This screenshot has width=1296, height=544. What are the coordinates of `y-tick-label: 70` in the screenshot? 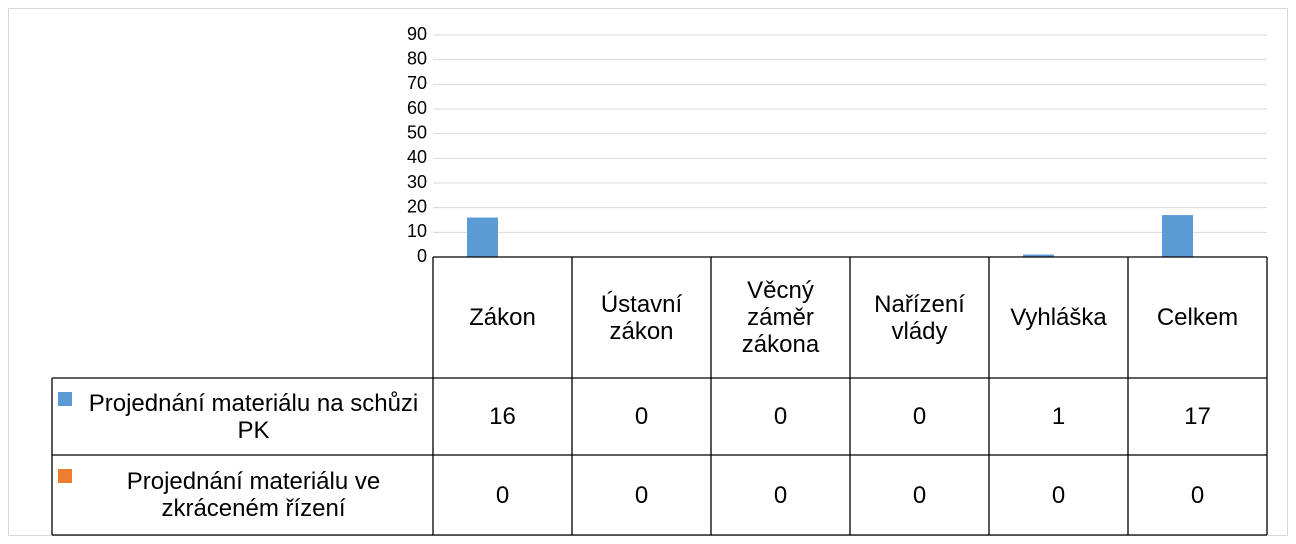 It's located at (417, 83).